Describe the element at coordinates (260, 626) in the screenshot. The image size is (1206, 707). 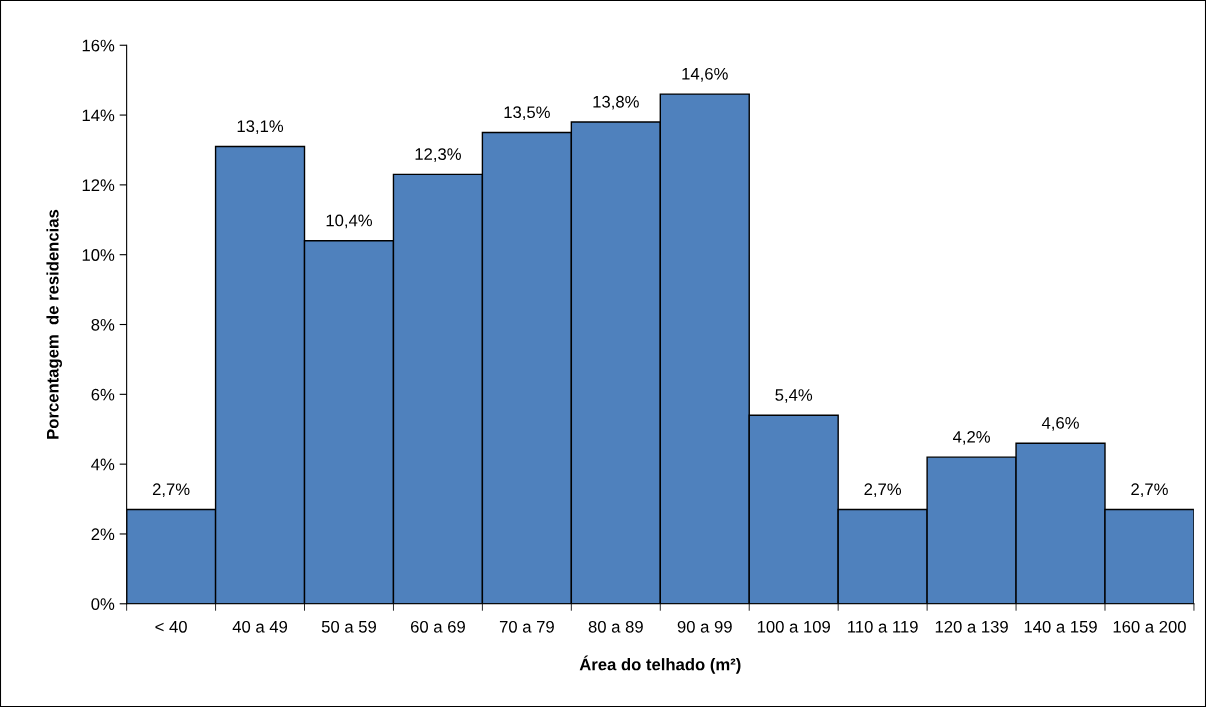
I see `x-tick-label: 40 a 49` at that location.